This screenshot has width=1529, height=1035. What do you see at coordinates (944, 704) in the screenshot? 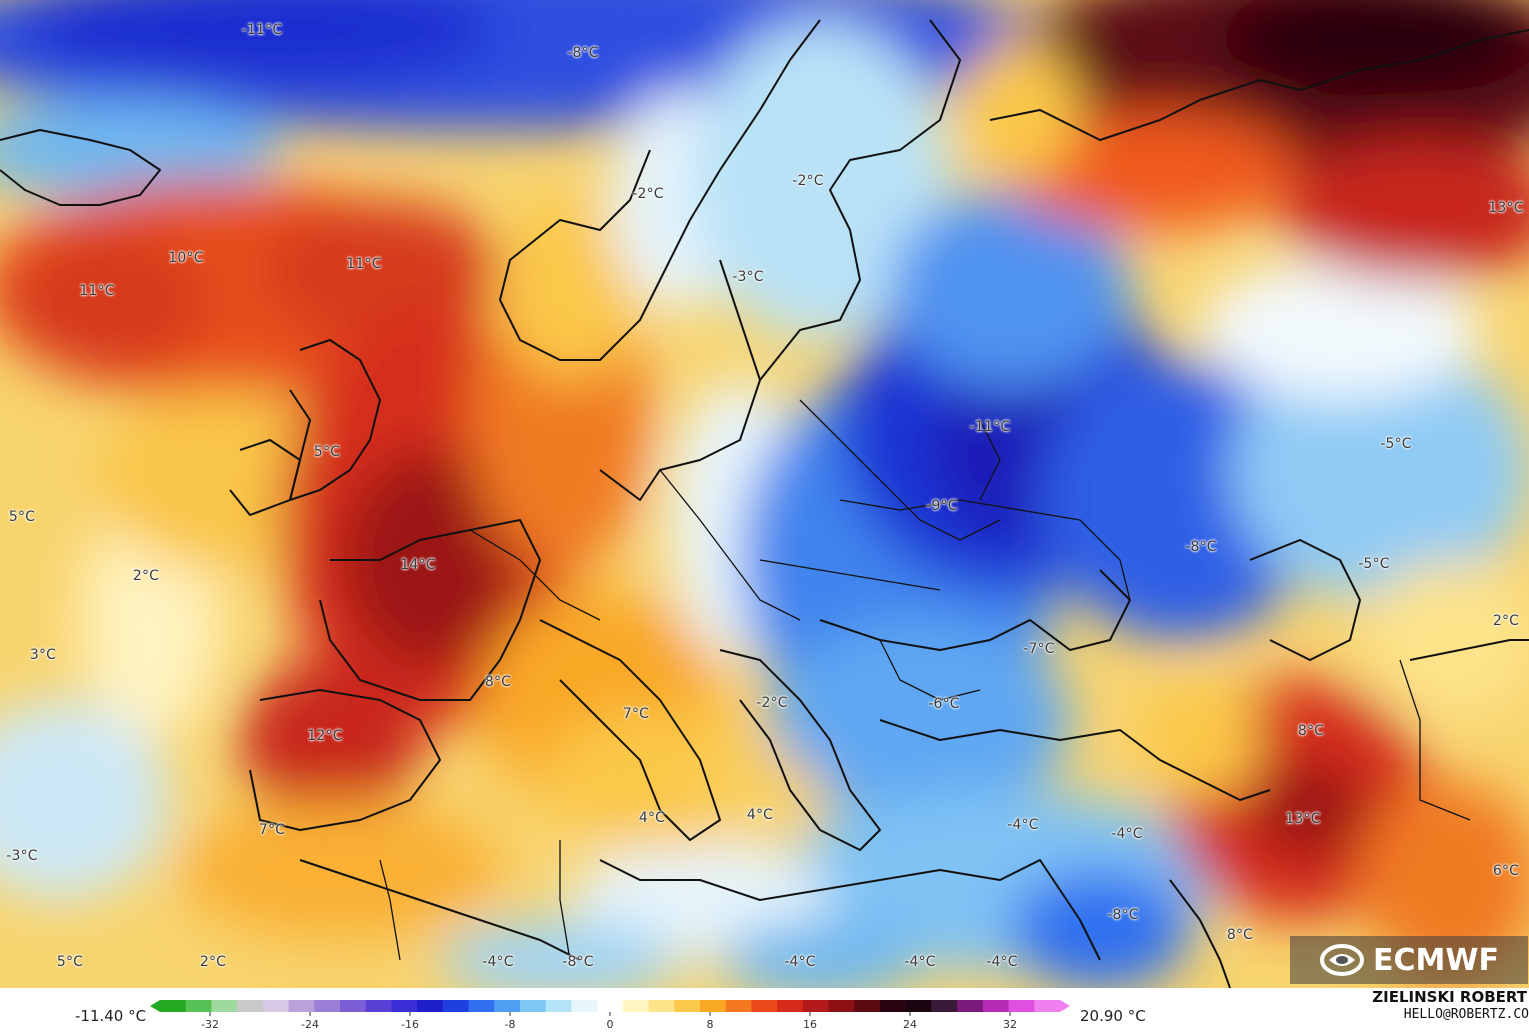
I see `temperature-label: -6°C` at bounding box center [944, 704].